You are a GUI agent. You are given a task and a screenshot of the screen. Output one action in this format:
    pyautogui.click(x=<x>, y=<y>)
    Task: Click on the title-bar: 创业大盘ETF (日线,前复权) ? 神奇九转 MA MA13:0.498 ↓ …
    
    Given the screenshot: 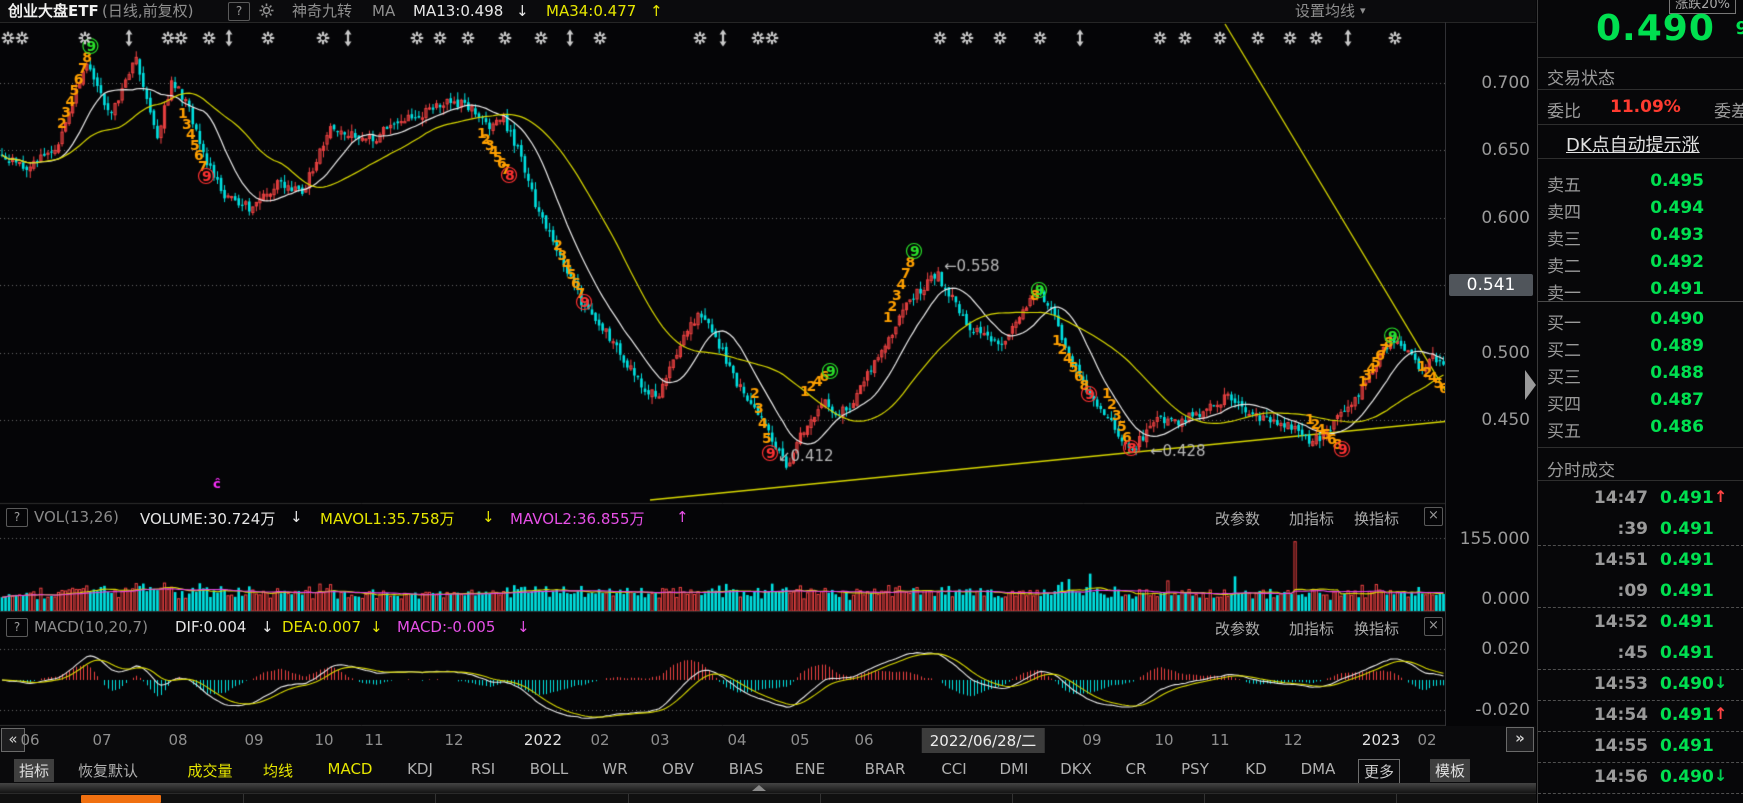 What is the action you would take?
    pyautogui.click(x=768, y=11)
    